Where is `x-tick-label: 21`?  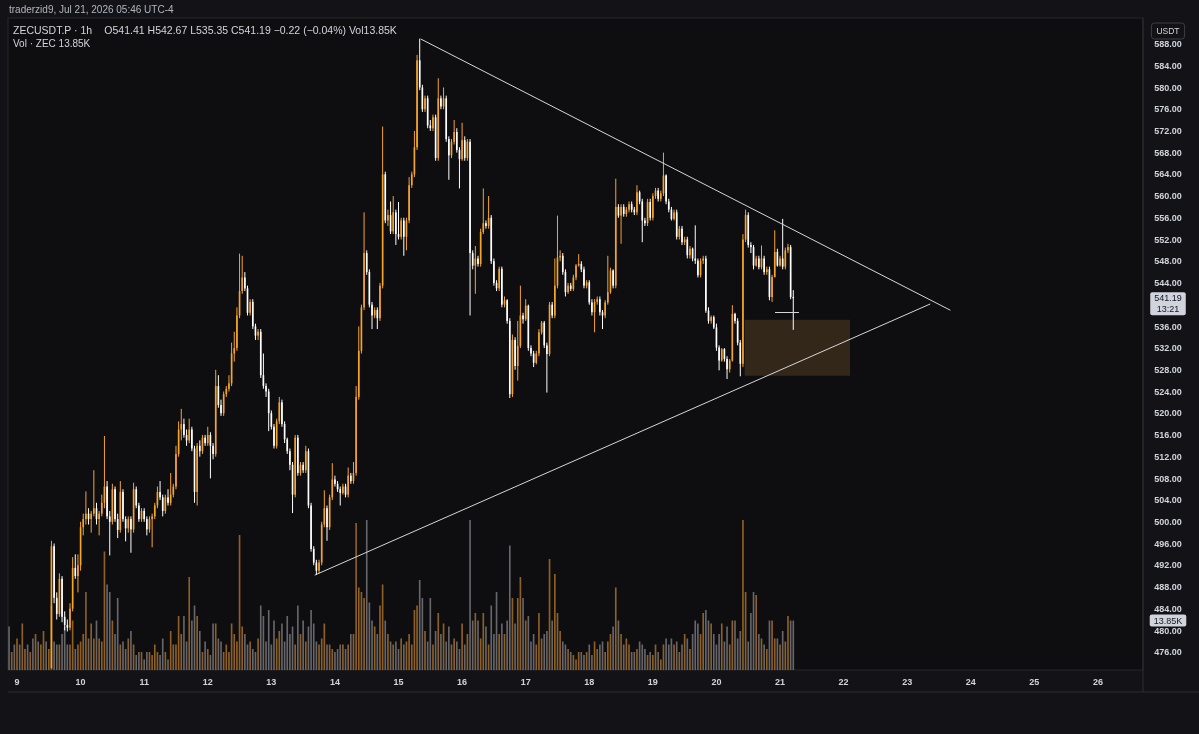
x-tick-label: 21 is located at coordinates (780, 682).